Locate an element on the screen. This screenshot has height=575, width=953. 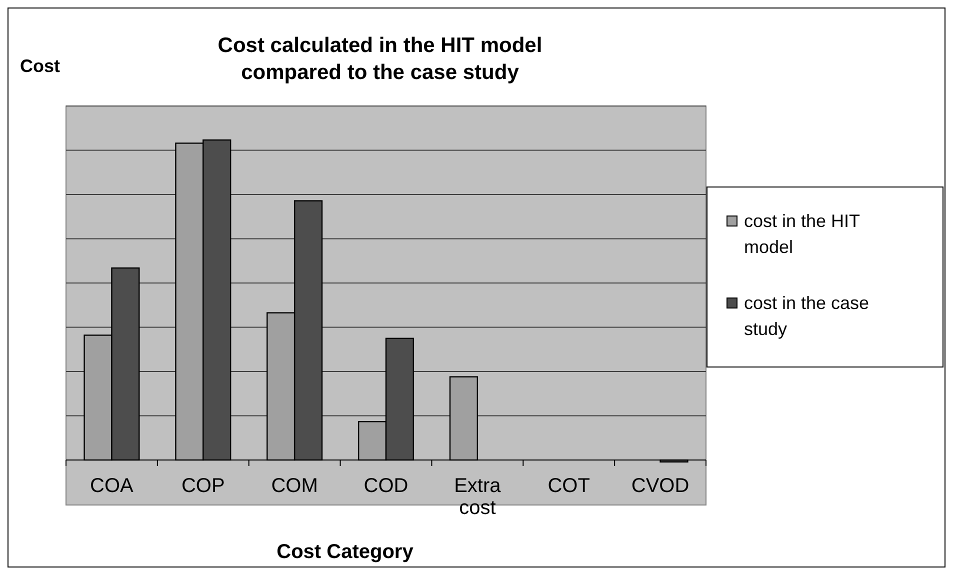
x-tick-label: Extra cost is located at coordinates (478, 497).